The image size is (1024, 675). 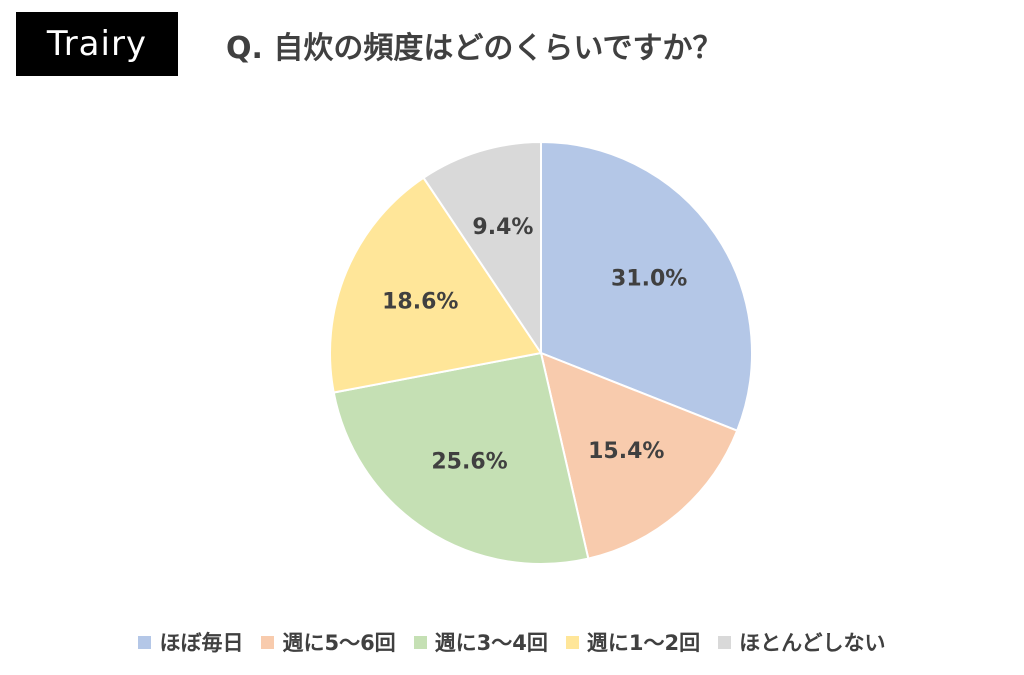 I want to click on legend-item-1: ほぼ毎日, so click(x=190, y=642).